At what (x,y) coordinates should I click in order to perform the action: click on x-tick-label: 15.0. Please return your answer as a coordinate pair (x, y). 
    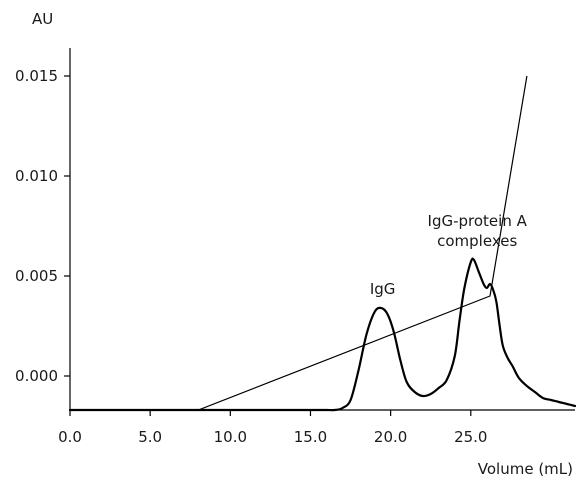
    Looking at the image, I should click on (310, 437).